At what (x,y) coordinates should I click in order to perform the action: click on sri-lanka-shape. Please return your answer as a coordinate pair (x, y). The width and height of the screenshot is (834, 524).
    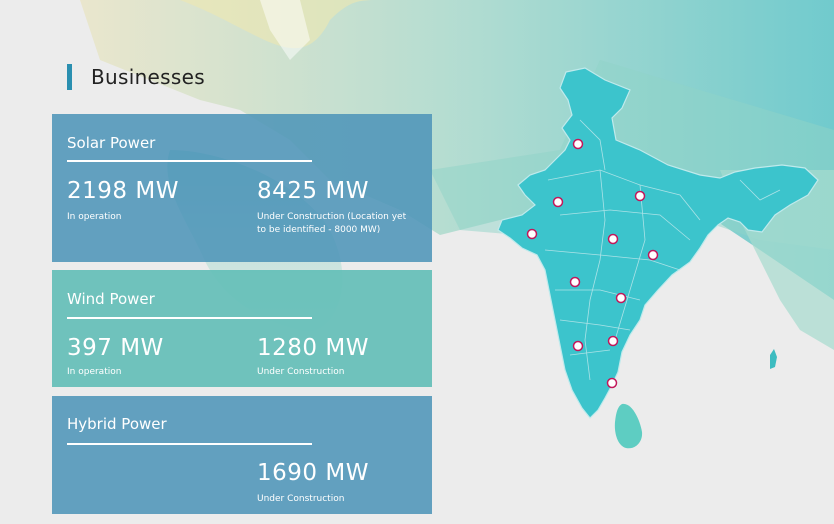
    Looking at the image, I should click on (628, 426).